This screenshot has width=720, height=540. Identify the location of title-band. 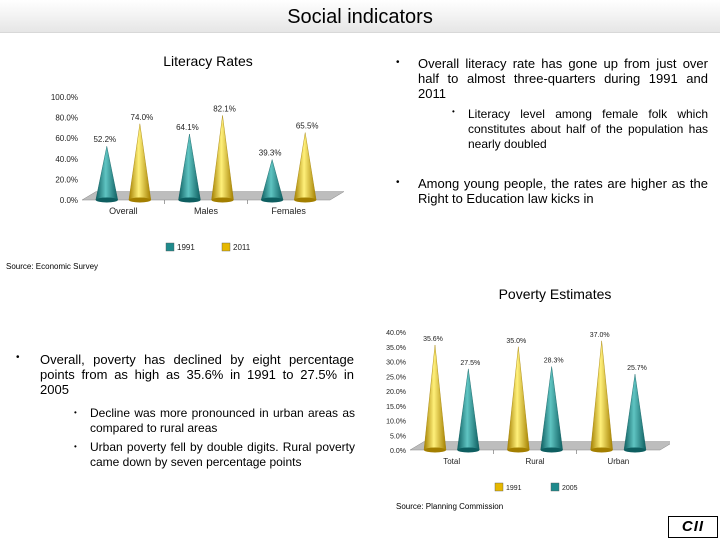
(360, 16).